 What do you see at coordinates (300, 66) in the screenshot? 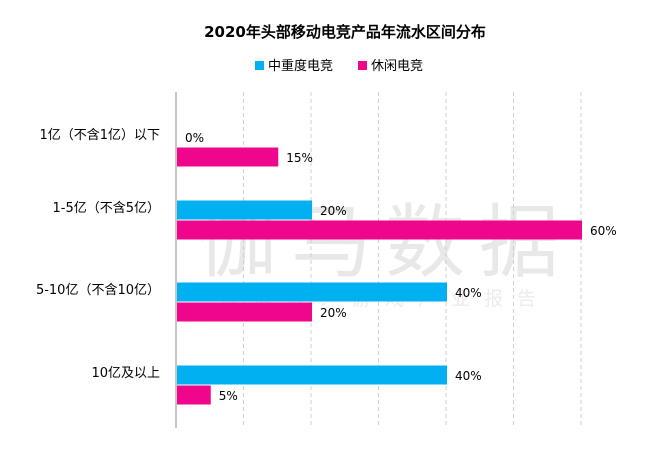
I see `legend-label: 中重度电竞` at bounding box center [300, 66].